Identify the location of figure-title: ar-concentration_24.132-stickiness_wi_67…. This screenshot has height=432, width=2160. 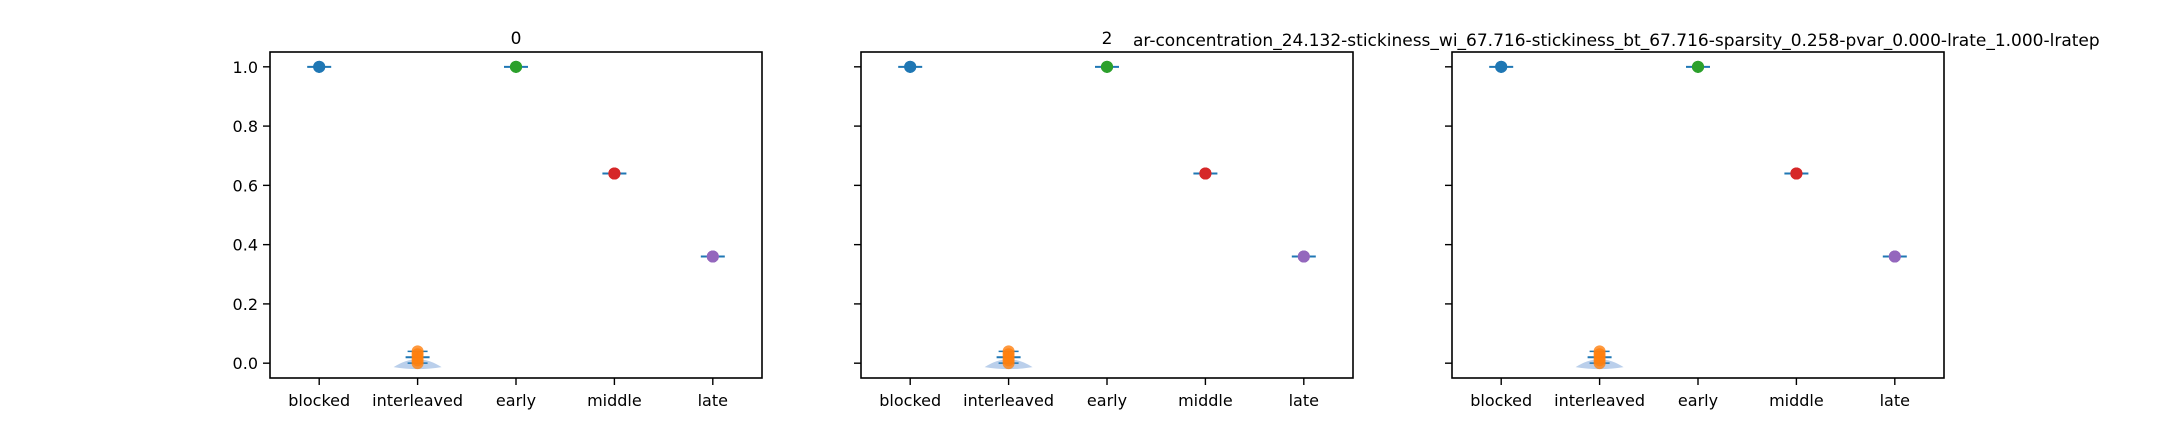
(1616, 41).